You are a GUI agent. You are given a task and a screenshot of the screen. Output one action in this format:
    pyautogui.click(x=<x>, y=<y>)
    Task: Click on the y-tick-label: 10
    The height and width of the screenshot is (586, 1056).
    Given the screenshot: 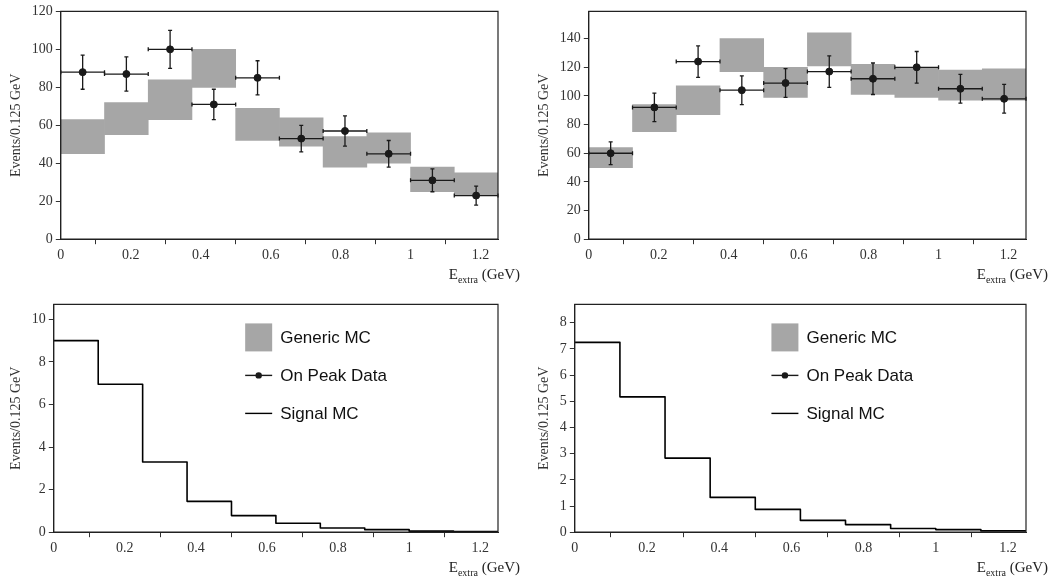 What is the action you would take?
    pyautogui.click(x=38, y=318)
    